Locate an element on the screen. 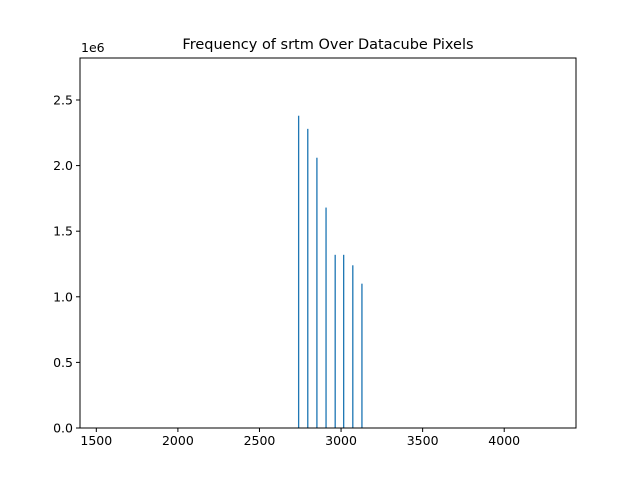  x-tick-label: 2500 is located at coordinates (260, 440).